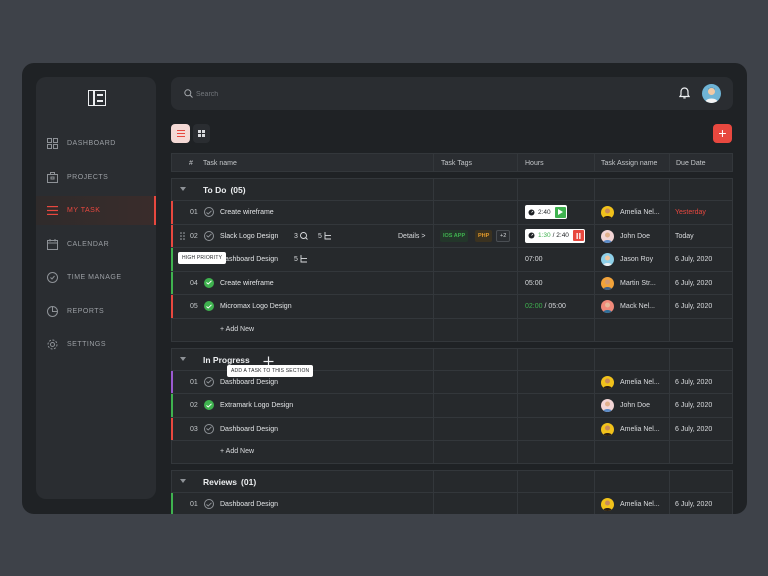 The image size is (768, 576). I want to click on sidebar-item-label: CALENDAR, so click(88, 244).